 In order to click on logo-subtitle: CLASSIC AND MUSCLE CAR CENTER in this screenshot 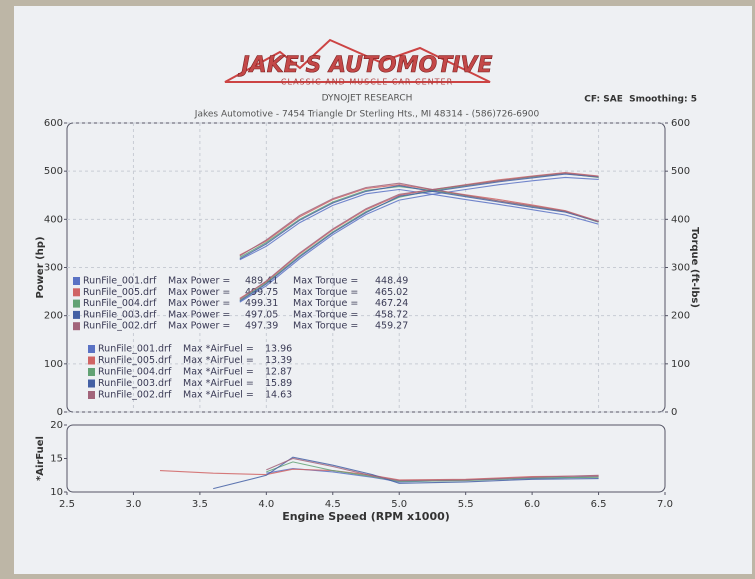, I will do `click(367, 82)`.